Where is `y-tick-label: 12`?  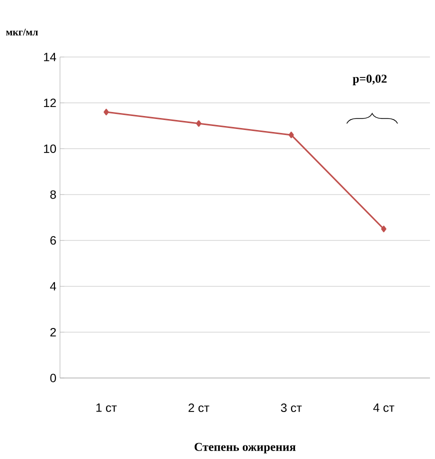
y-tick-label: 12 is located at coordinates (50, 103).